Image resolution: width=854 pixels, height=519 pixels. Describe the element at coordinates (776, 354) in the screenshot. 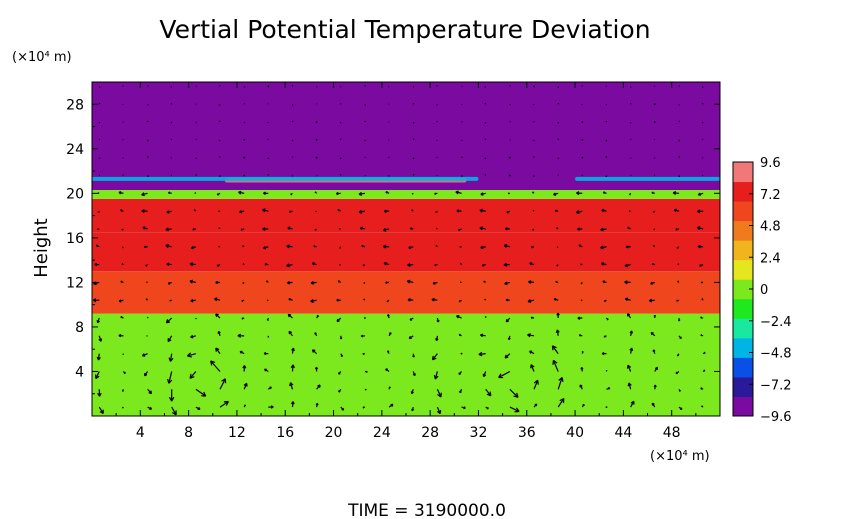

I see `colorbar-tick-label: −4.8` at that location.